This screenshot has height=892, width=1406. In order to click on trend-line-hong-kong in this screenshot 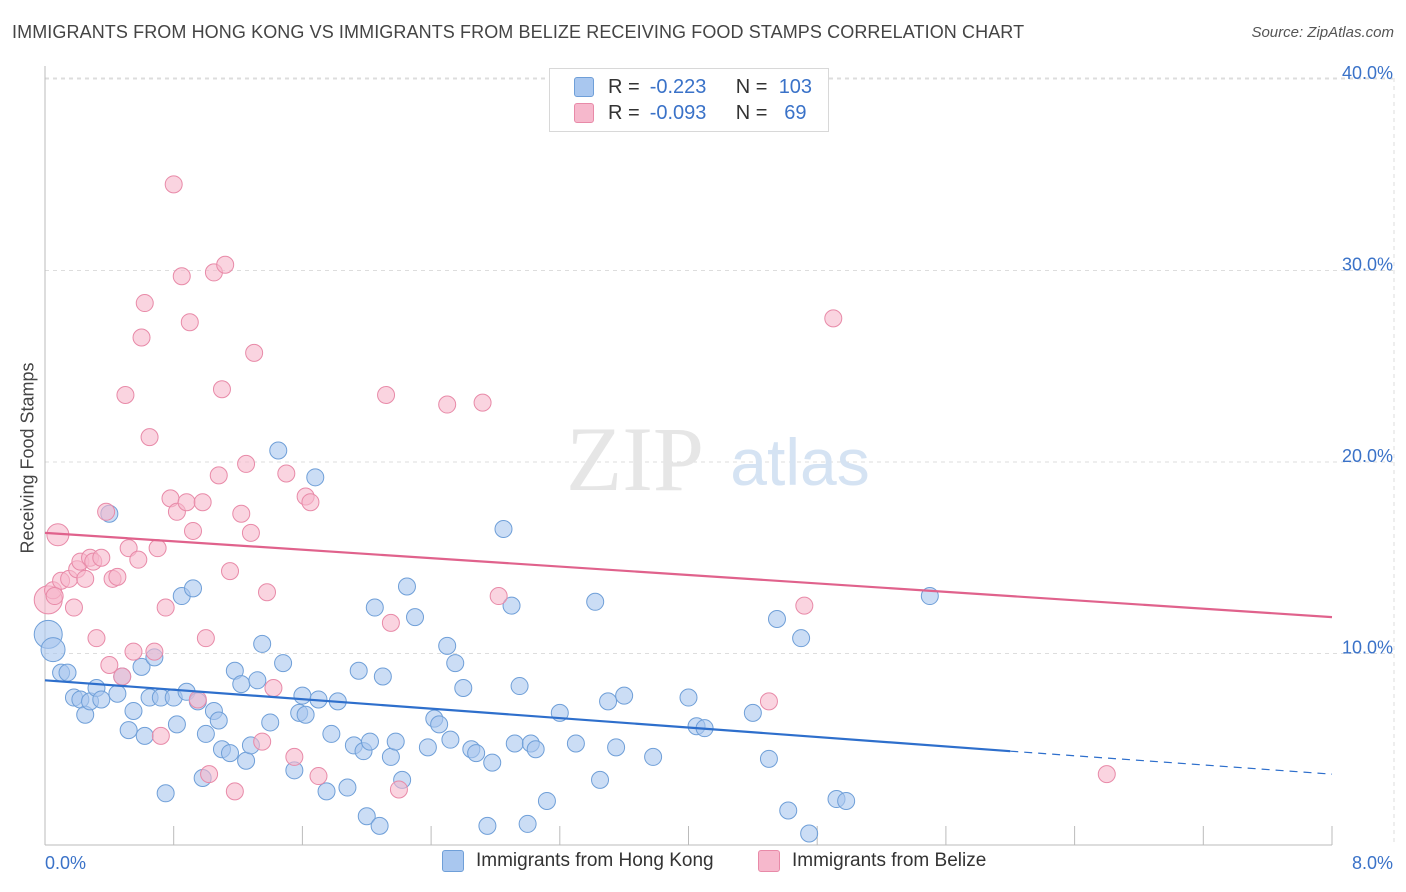, I will do `click(527, 716)`.